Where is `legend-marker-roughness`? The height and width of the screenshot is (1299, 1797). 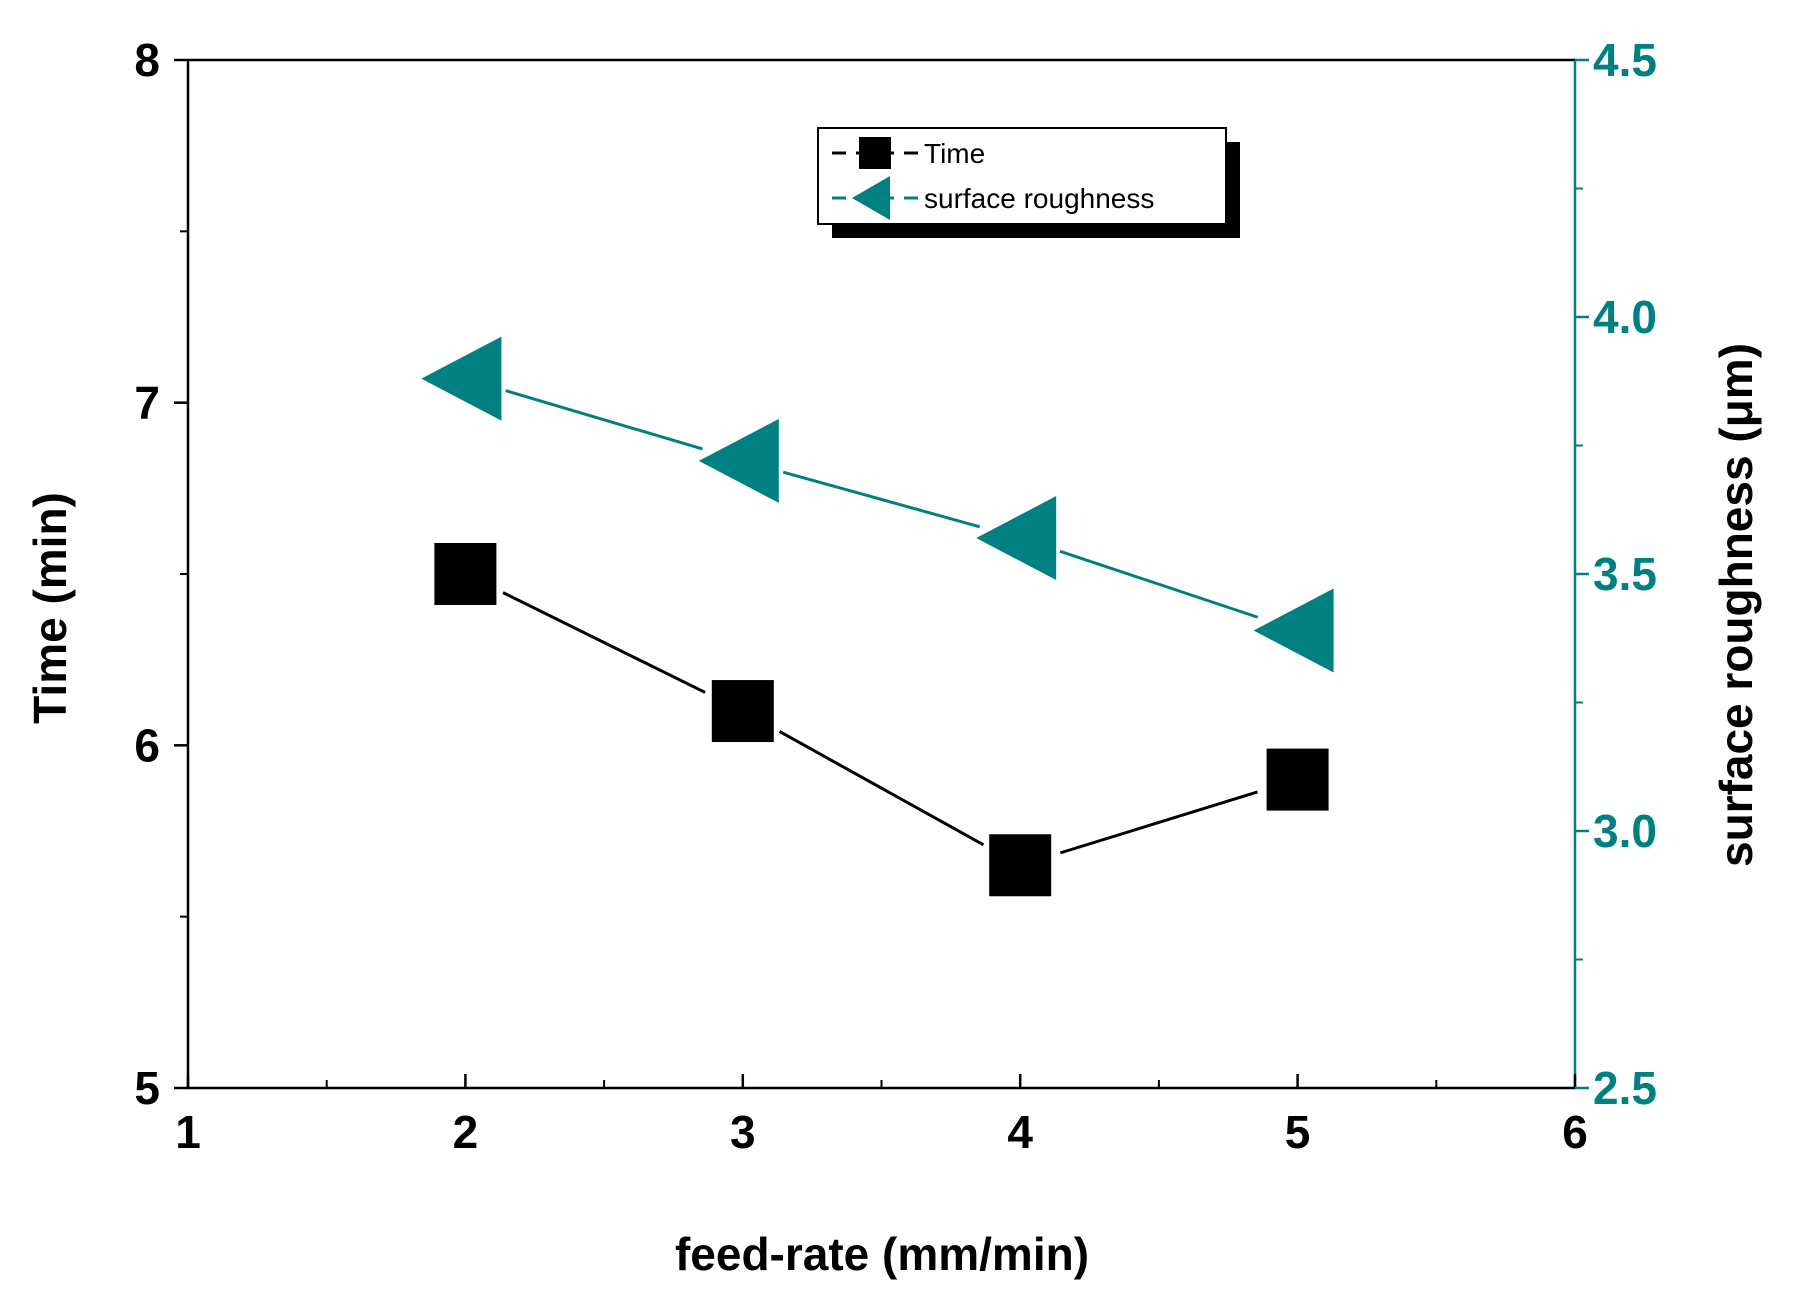 legend-marker-roughness is located at coordinates (871, 198).